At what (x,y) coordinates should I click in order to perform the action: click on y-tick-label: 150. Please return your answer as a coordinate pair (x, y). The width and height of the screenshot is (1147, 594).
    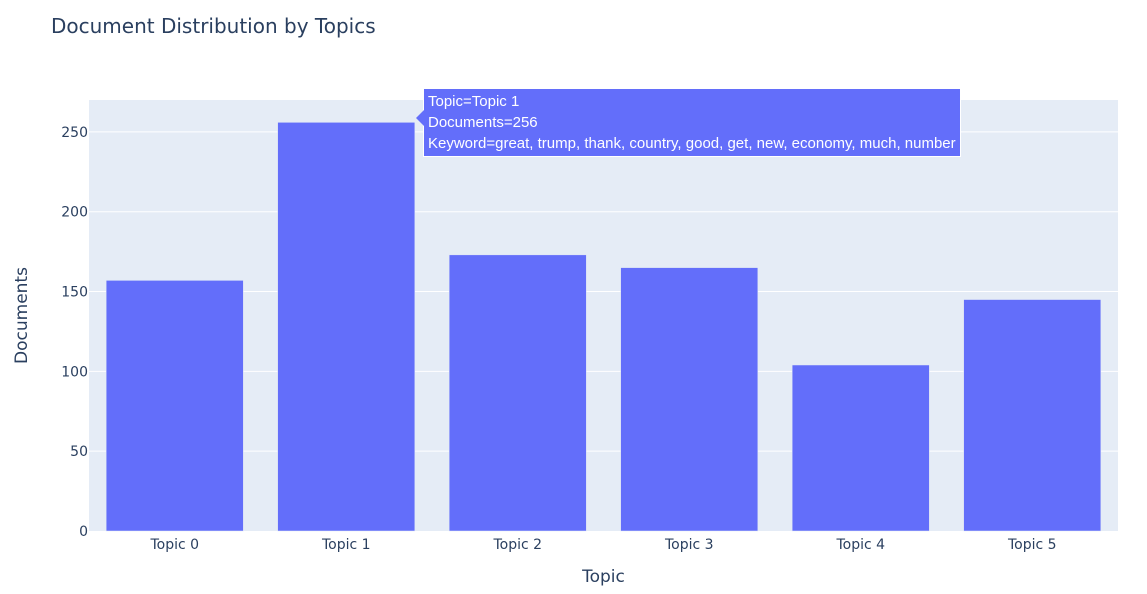
    Looking at the image, I should click on (74, 293).